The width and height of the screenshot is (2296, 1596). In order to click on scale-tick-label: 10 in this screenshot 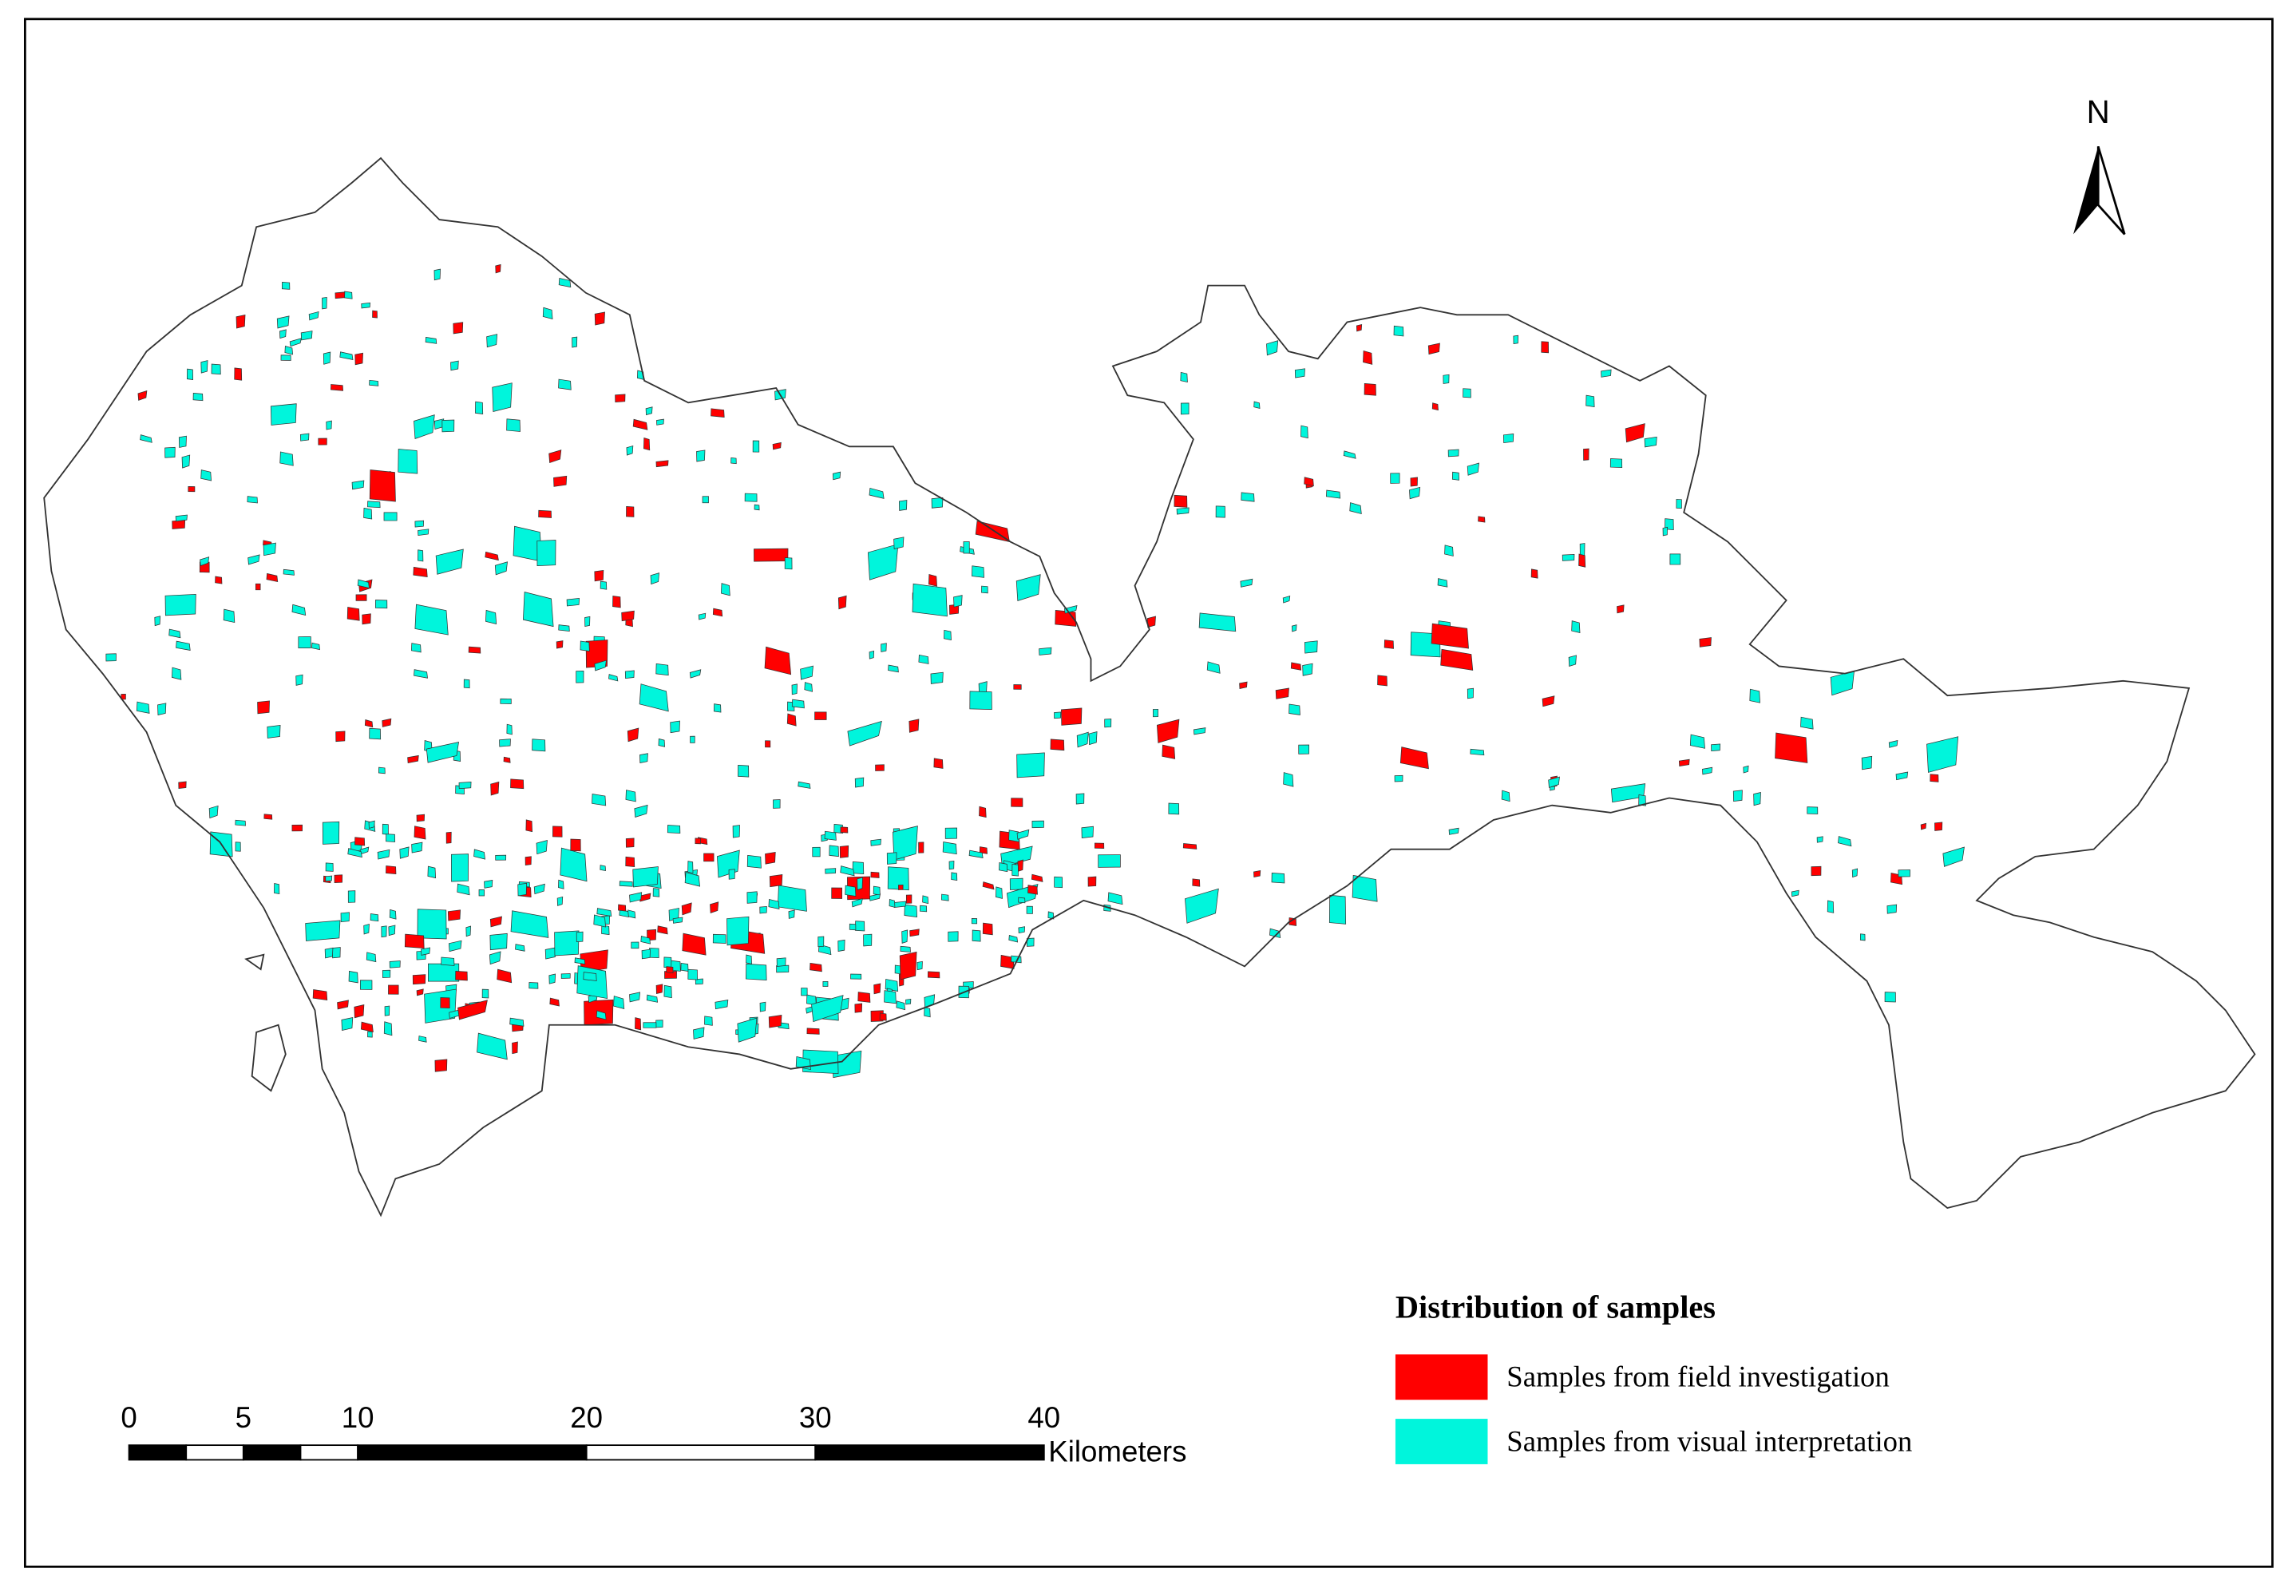, I will do `click(358, 1417)`.